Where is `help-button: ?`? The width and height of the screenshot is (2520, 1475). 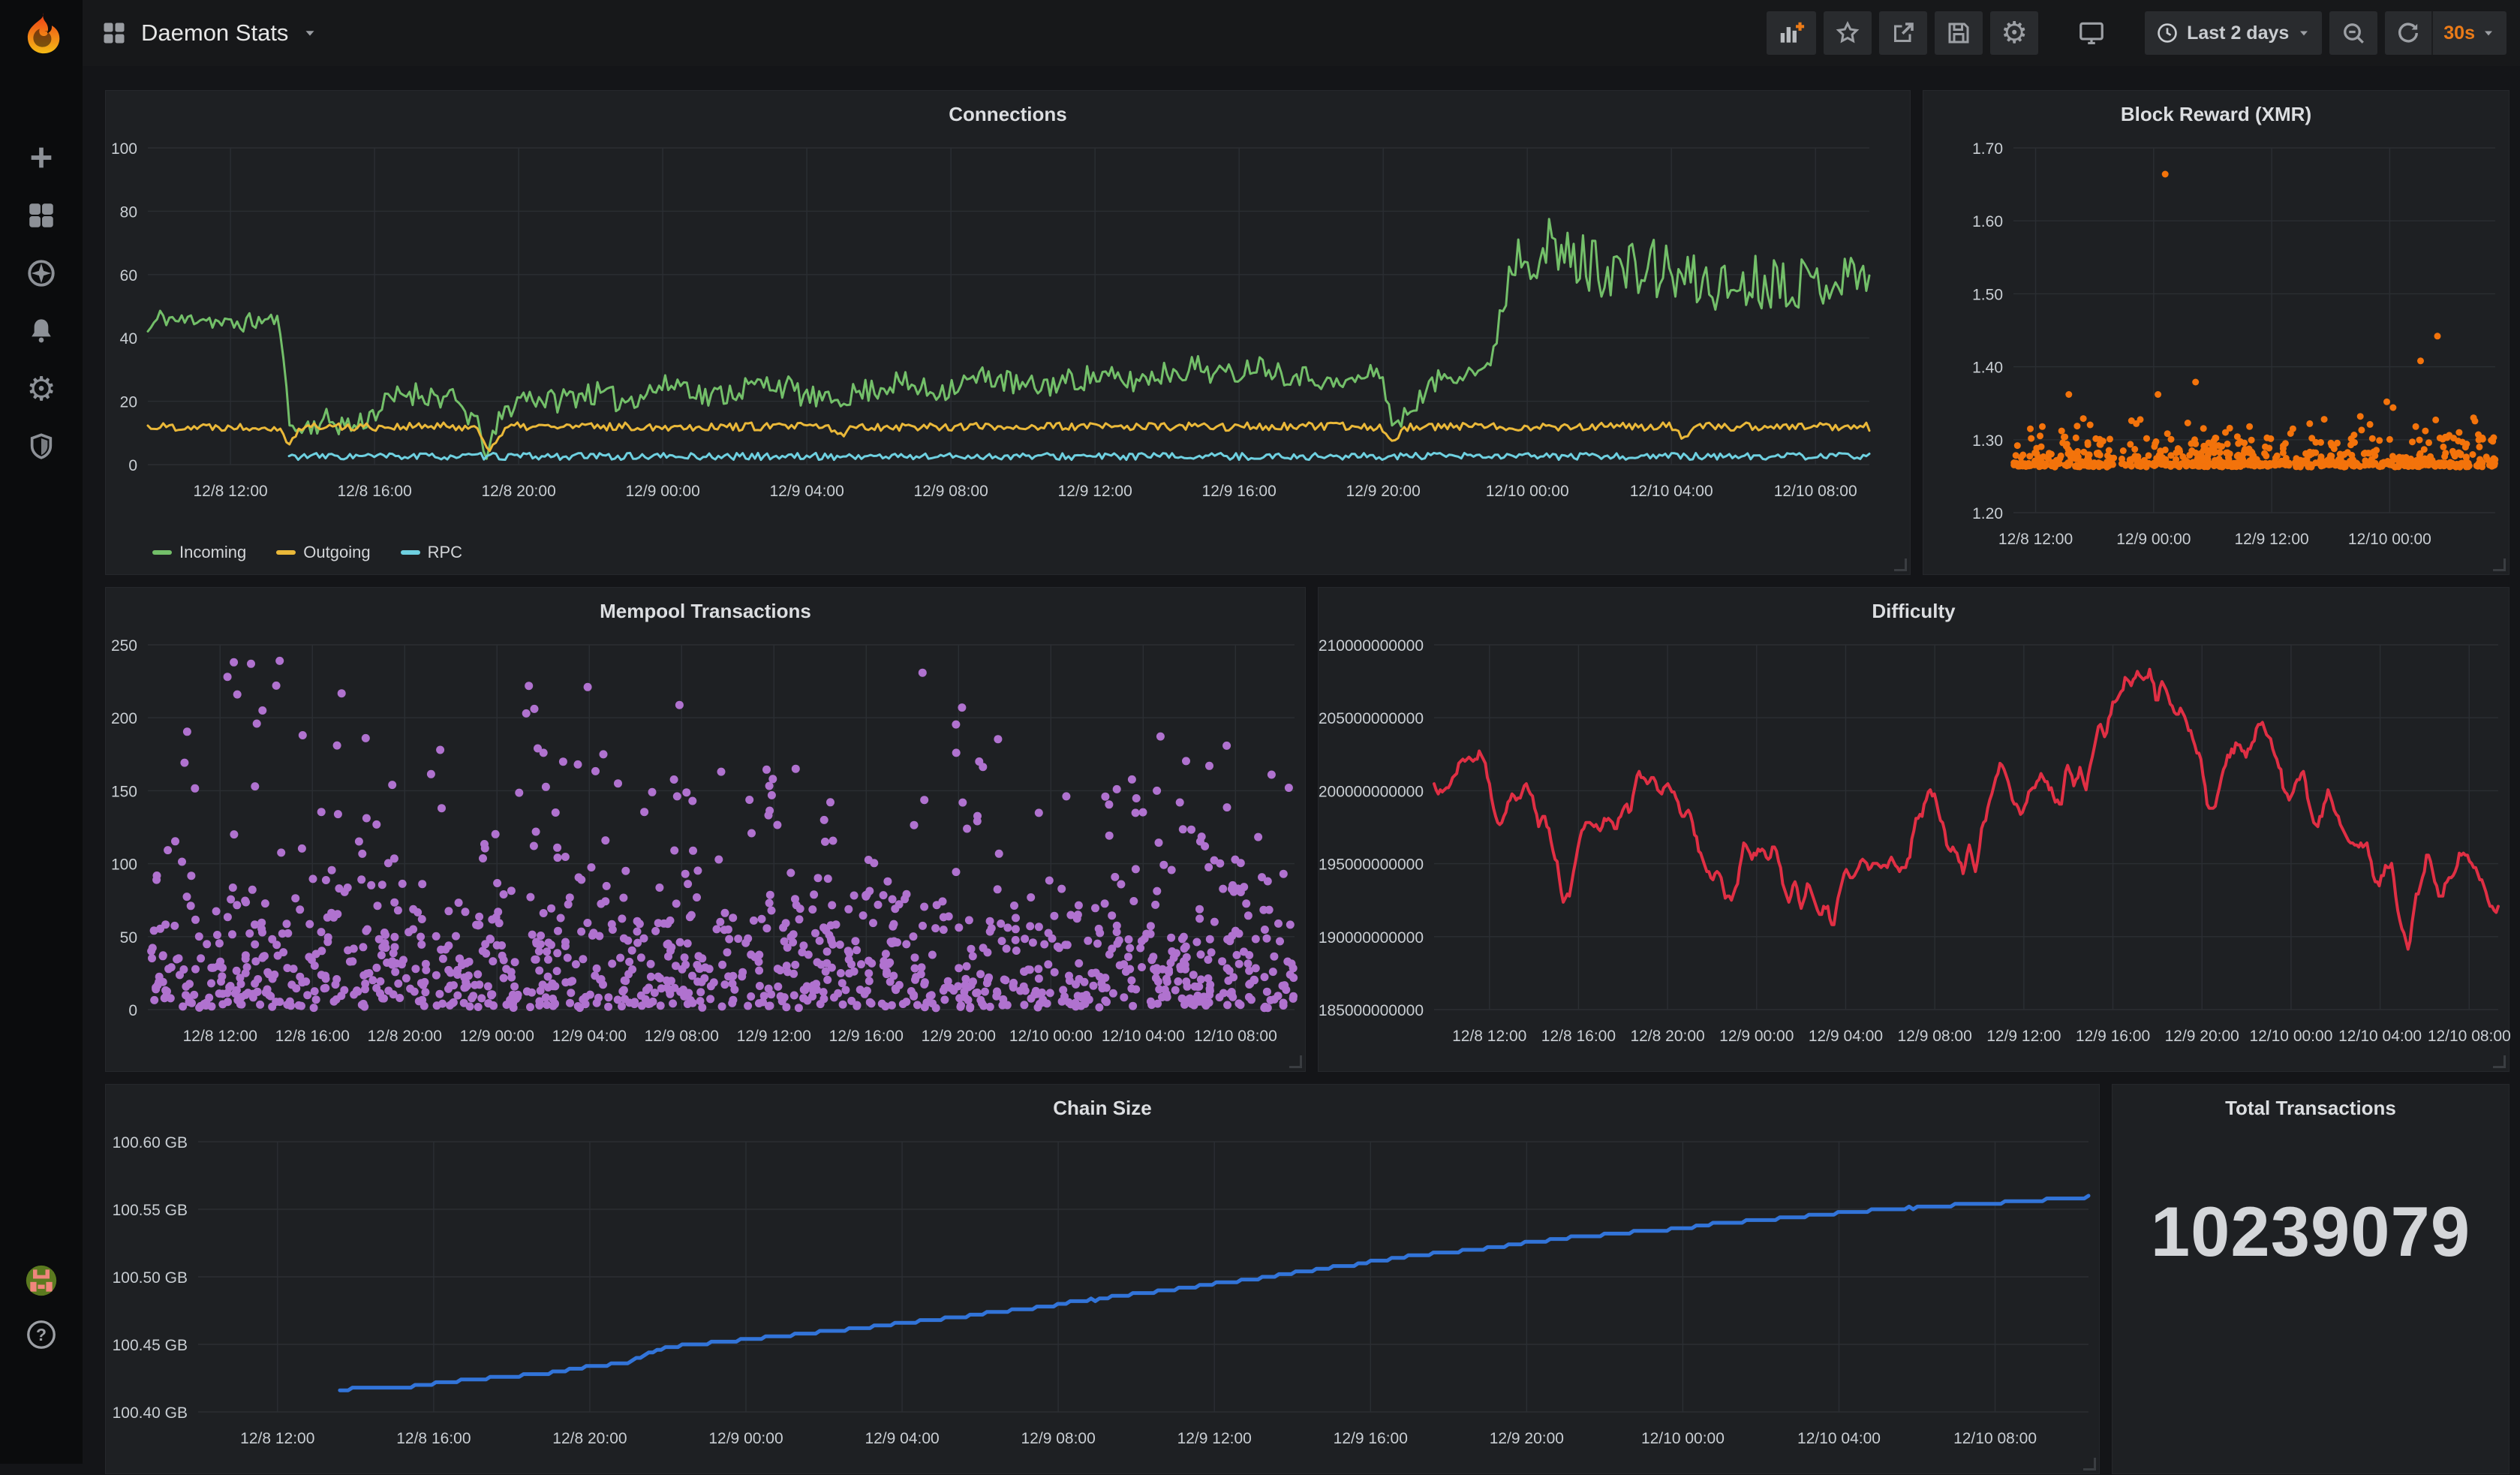 help-button: ? is located at coordinates (41, 1334).